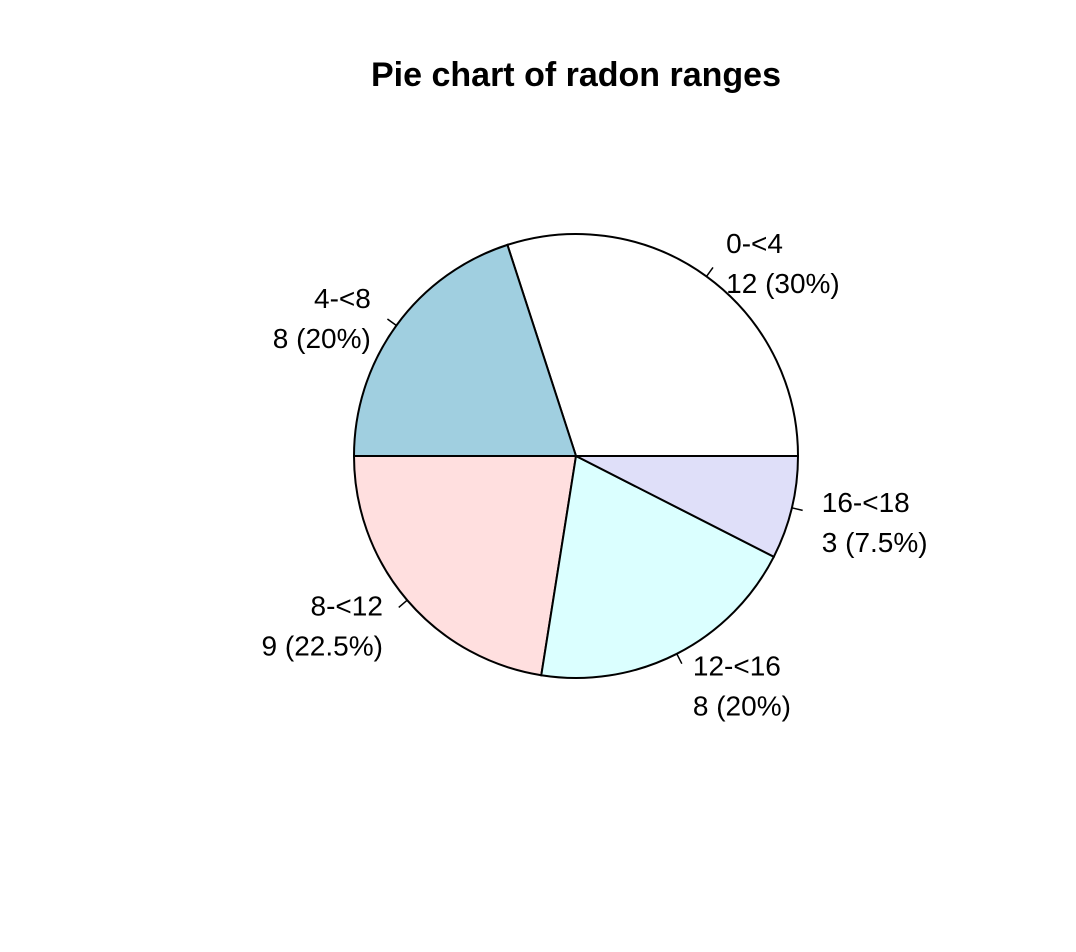  What do you see at coordinates (875, 542) in the screenshot?
I see `pie-label-value-4: 3 (7.5%)` at bounding box center [875, 542].